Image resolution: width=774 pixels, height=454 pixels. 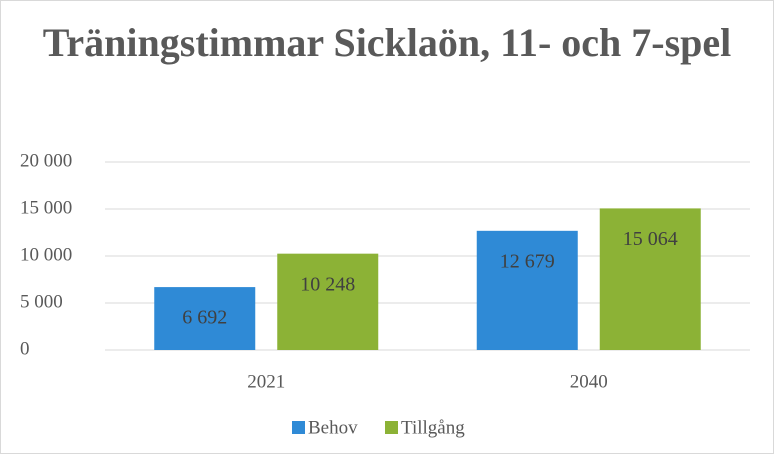 What do you see at coordinates (327, 284) in the screenshot?
I see `data-label: 10 248` at bounding box center [327, 284].